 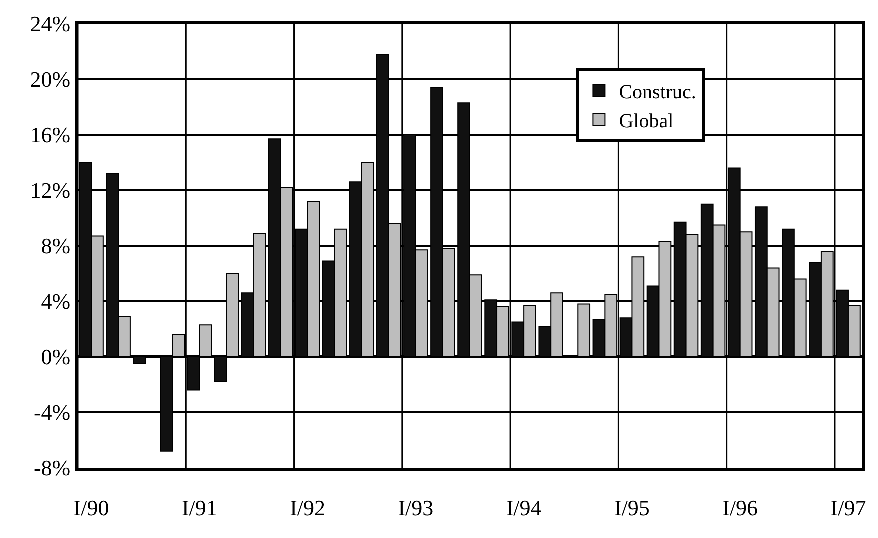 What do you see at coordinates (524, 507) in the screenshot?
I see `x-tick-label: I/94` at bounding box center [524, 507].